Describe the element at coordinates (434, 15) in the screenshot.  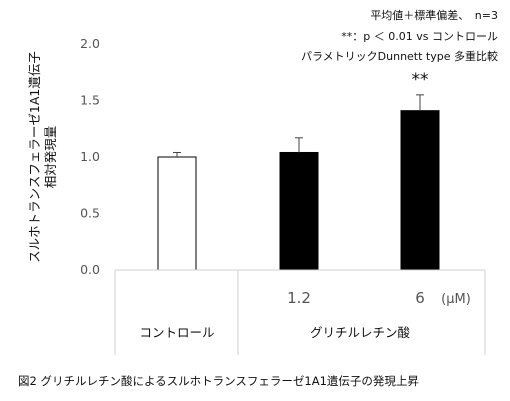
I see `stats-note: 平均値＋標準偏差、 n=3` at that location.